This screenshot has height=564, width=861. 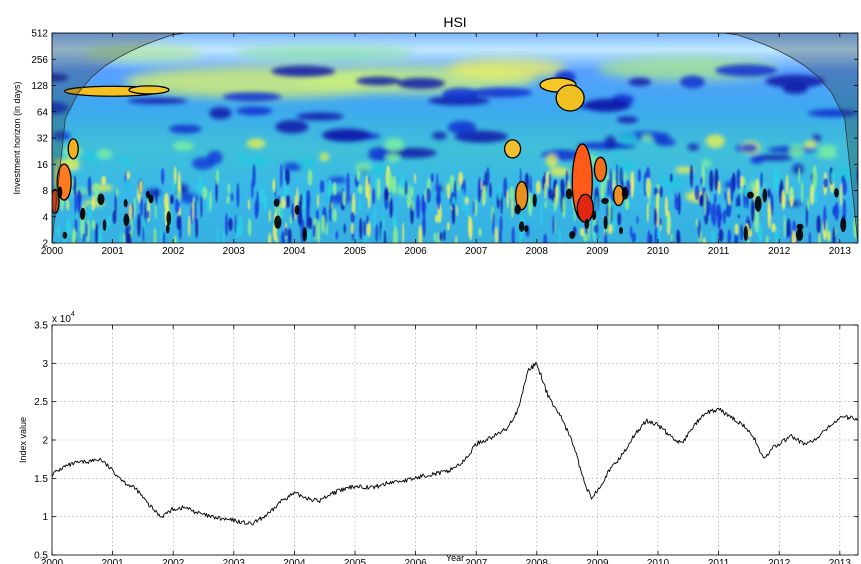 What do you see at coordinates (43, 112) in the screenshot?
I see `top-y-tick-label: 64` at bounding box center [43, 112].